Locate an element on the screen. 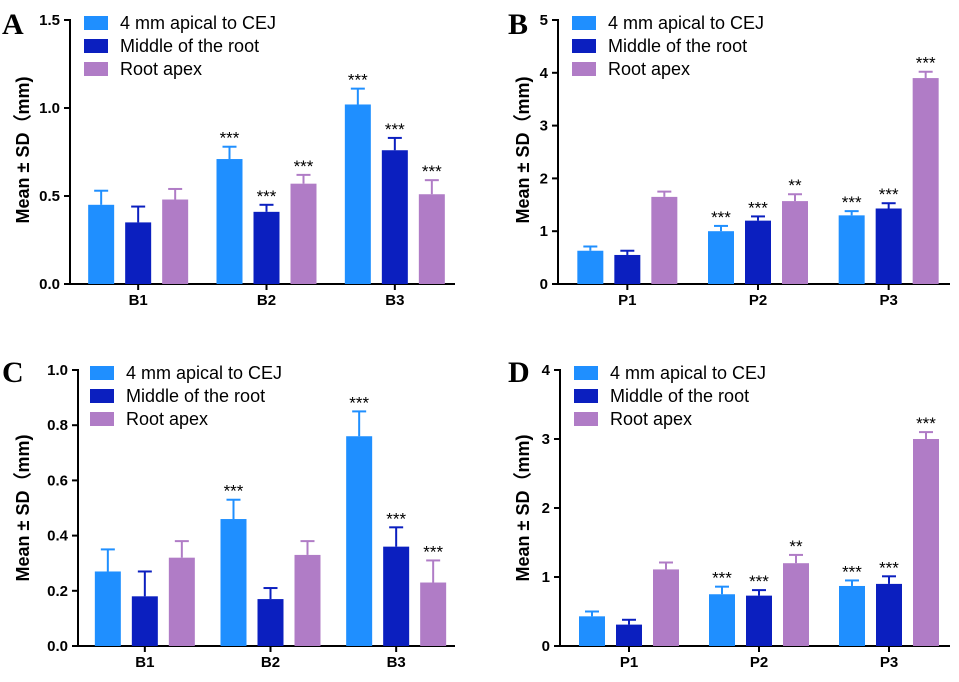  panel-letter: A is located at coordinates (13, 24).